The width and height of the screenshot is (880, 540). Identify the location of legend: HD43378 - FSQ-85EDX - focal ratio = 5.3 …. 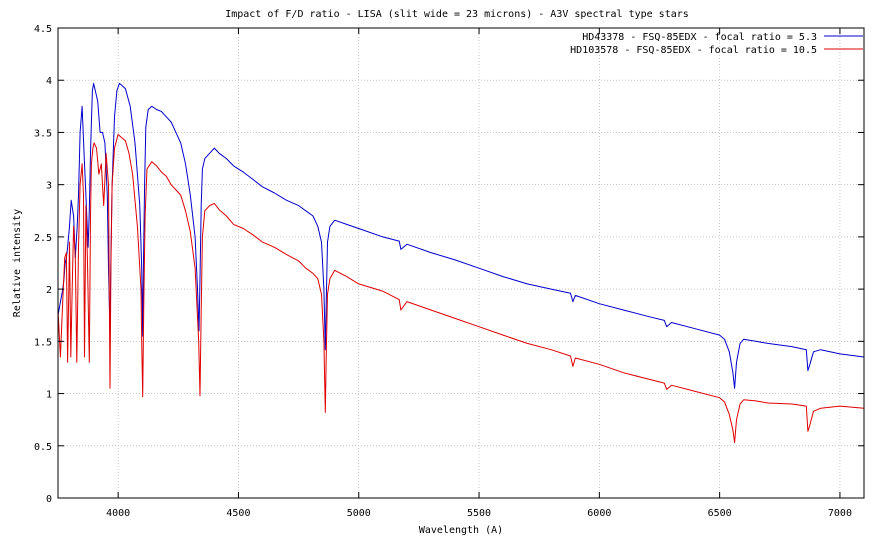
(716, 44).